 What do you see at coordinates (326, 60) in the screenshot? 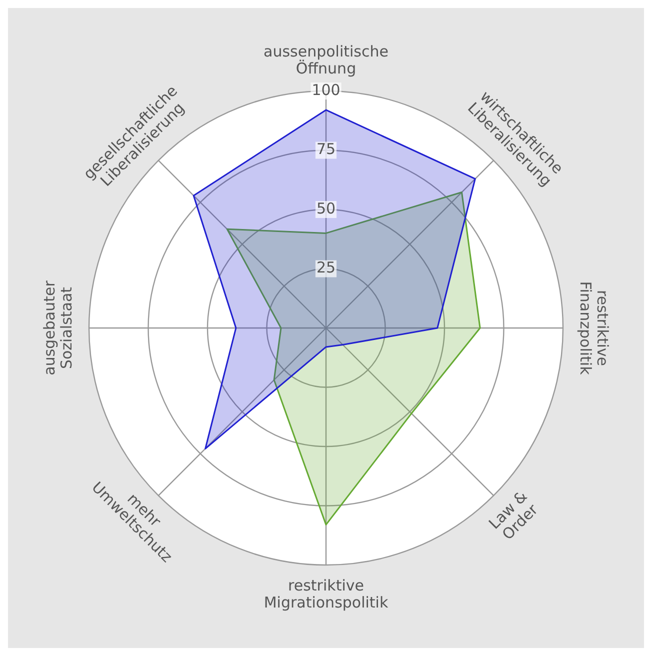
I see `spoke-label: aussenpolitische Öffnung` at bounding box center [326, 60].